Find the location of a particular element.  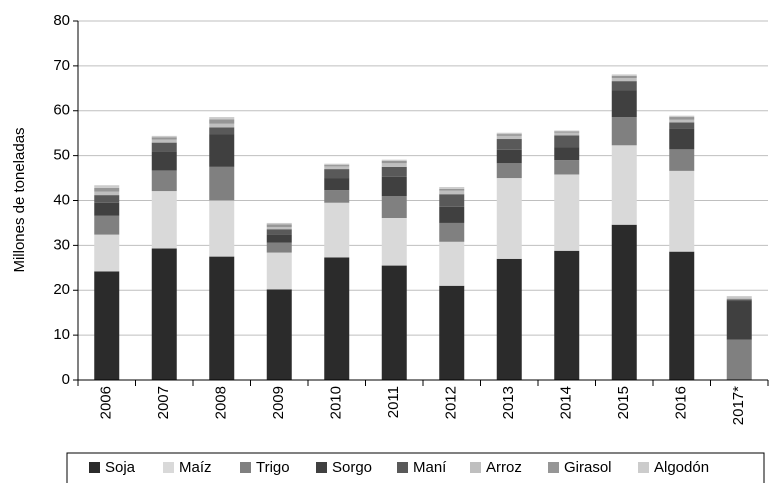

y-tick-label: 0 is located at coordinates (66, 379).